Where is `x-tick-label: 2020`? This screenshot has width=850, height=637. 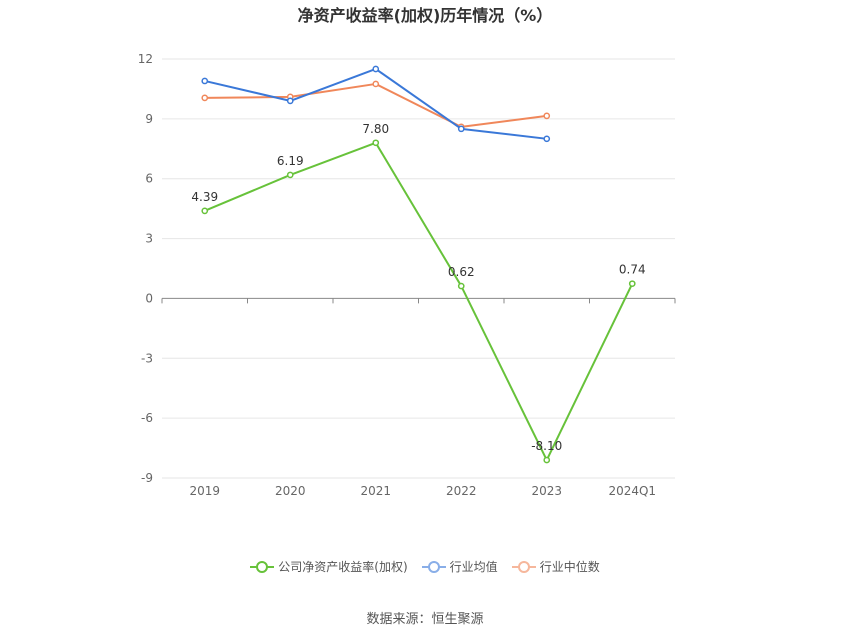 x-tick-label: 2020 is located at coordinates (290, 491).